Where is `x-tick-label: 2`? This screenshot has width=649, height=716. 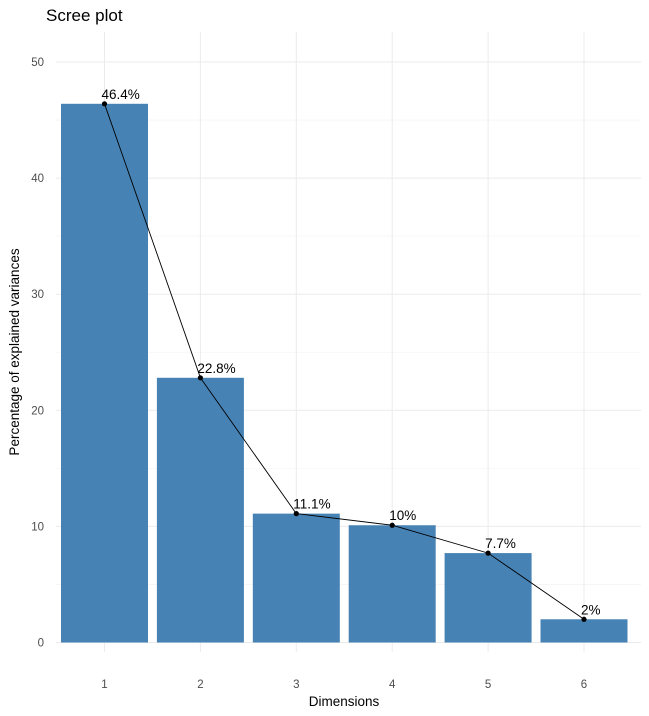
x-tick-label: 2 is located at coordinates (200, 685).